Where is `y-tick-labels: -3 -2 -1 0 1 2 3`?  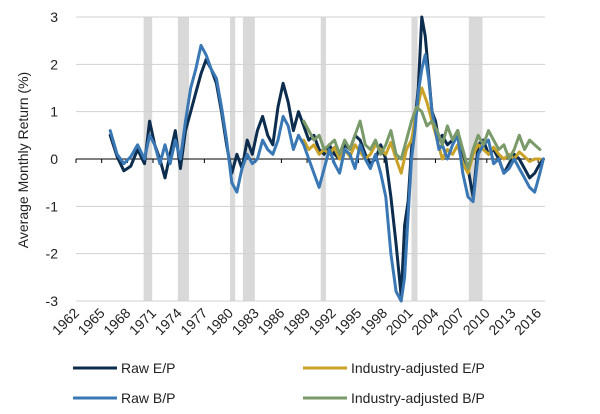
y-tick-labels: -3 -2 -1 0 1 2 3 is located at coordinates (52, 159).